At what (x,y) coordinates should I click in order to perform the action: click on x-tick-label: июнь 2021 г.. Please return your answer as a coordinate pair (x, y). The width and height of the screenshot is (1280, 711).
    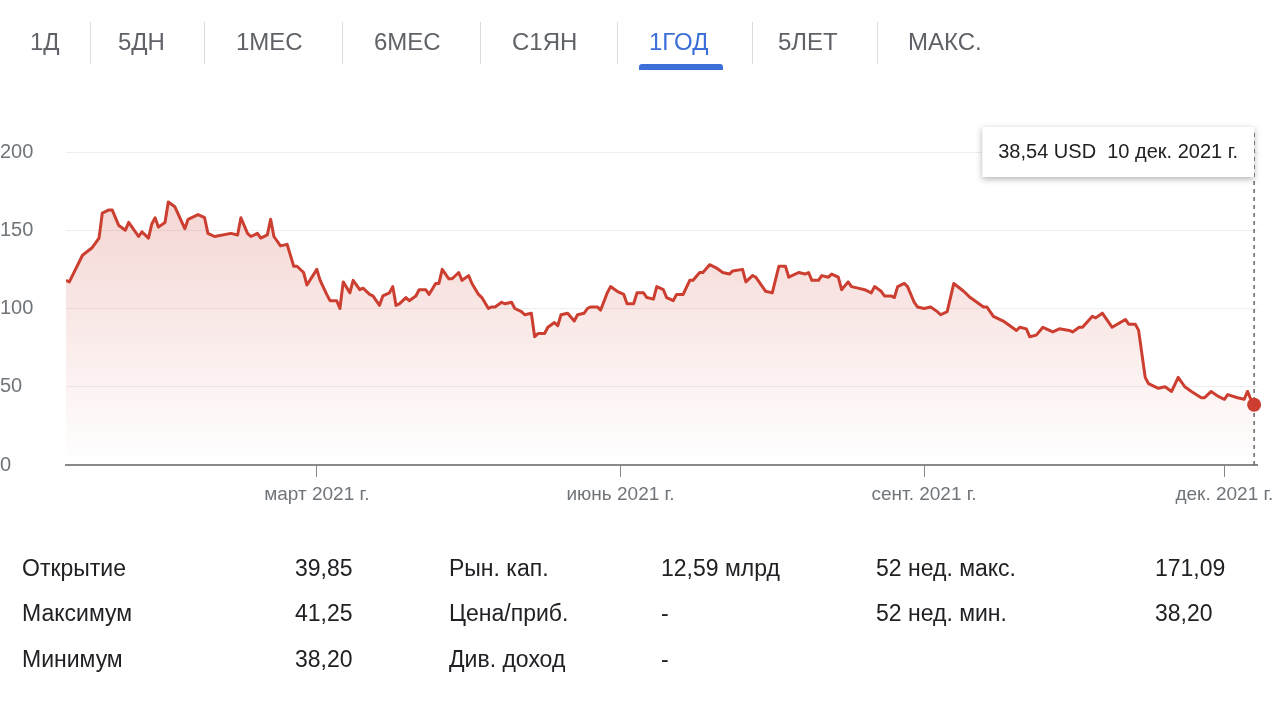
    Looking at the image, I should click on (620, 493).